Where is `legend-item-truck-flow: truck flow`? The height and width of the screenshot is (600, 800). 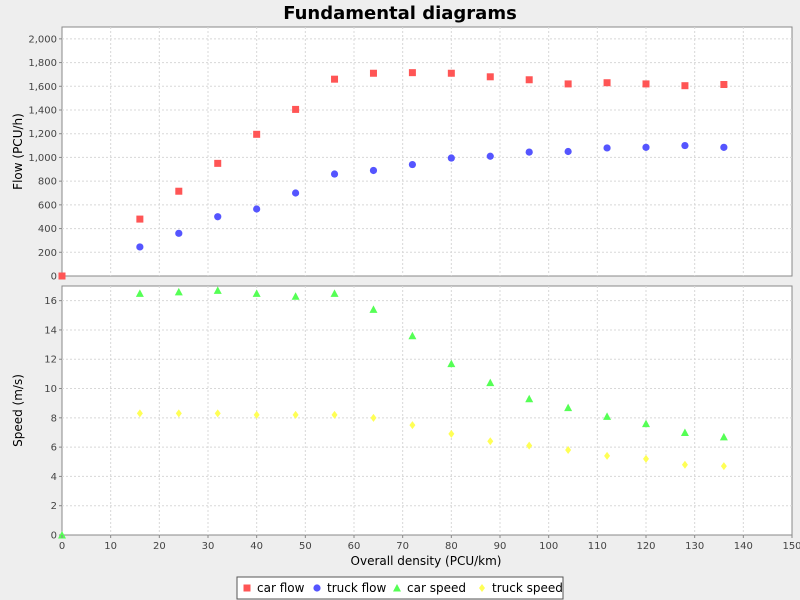
legend-item-truck-flow: truck flow is located at coordinates (350, 588).